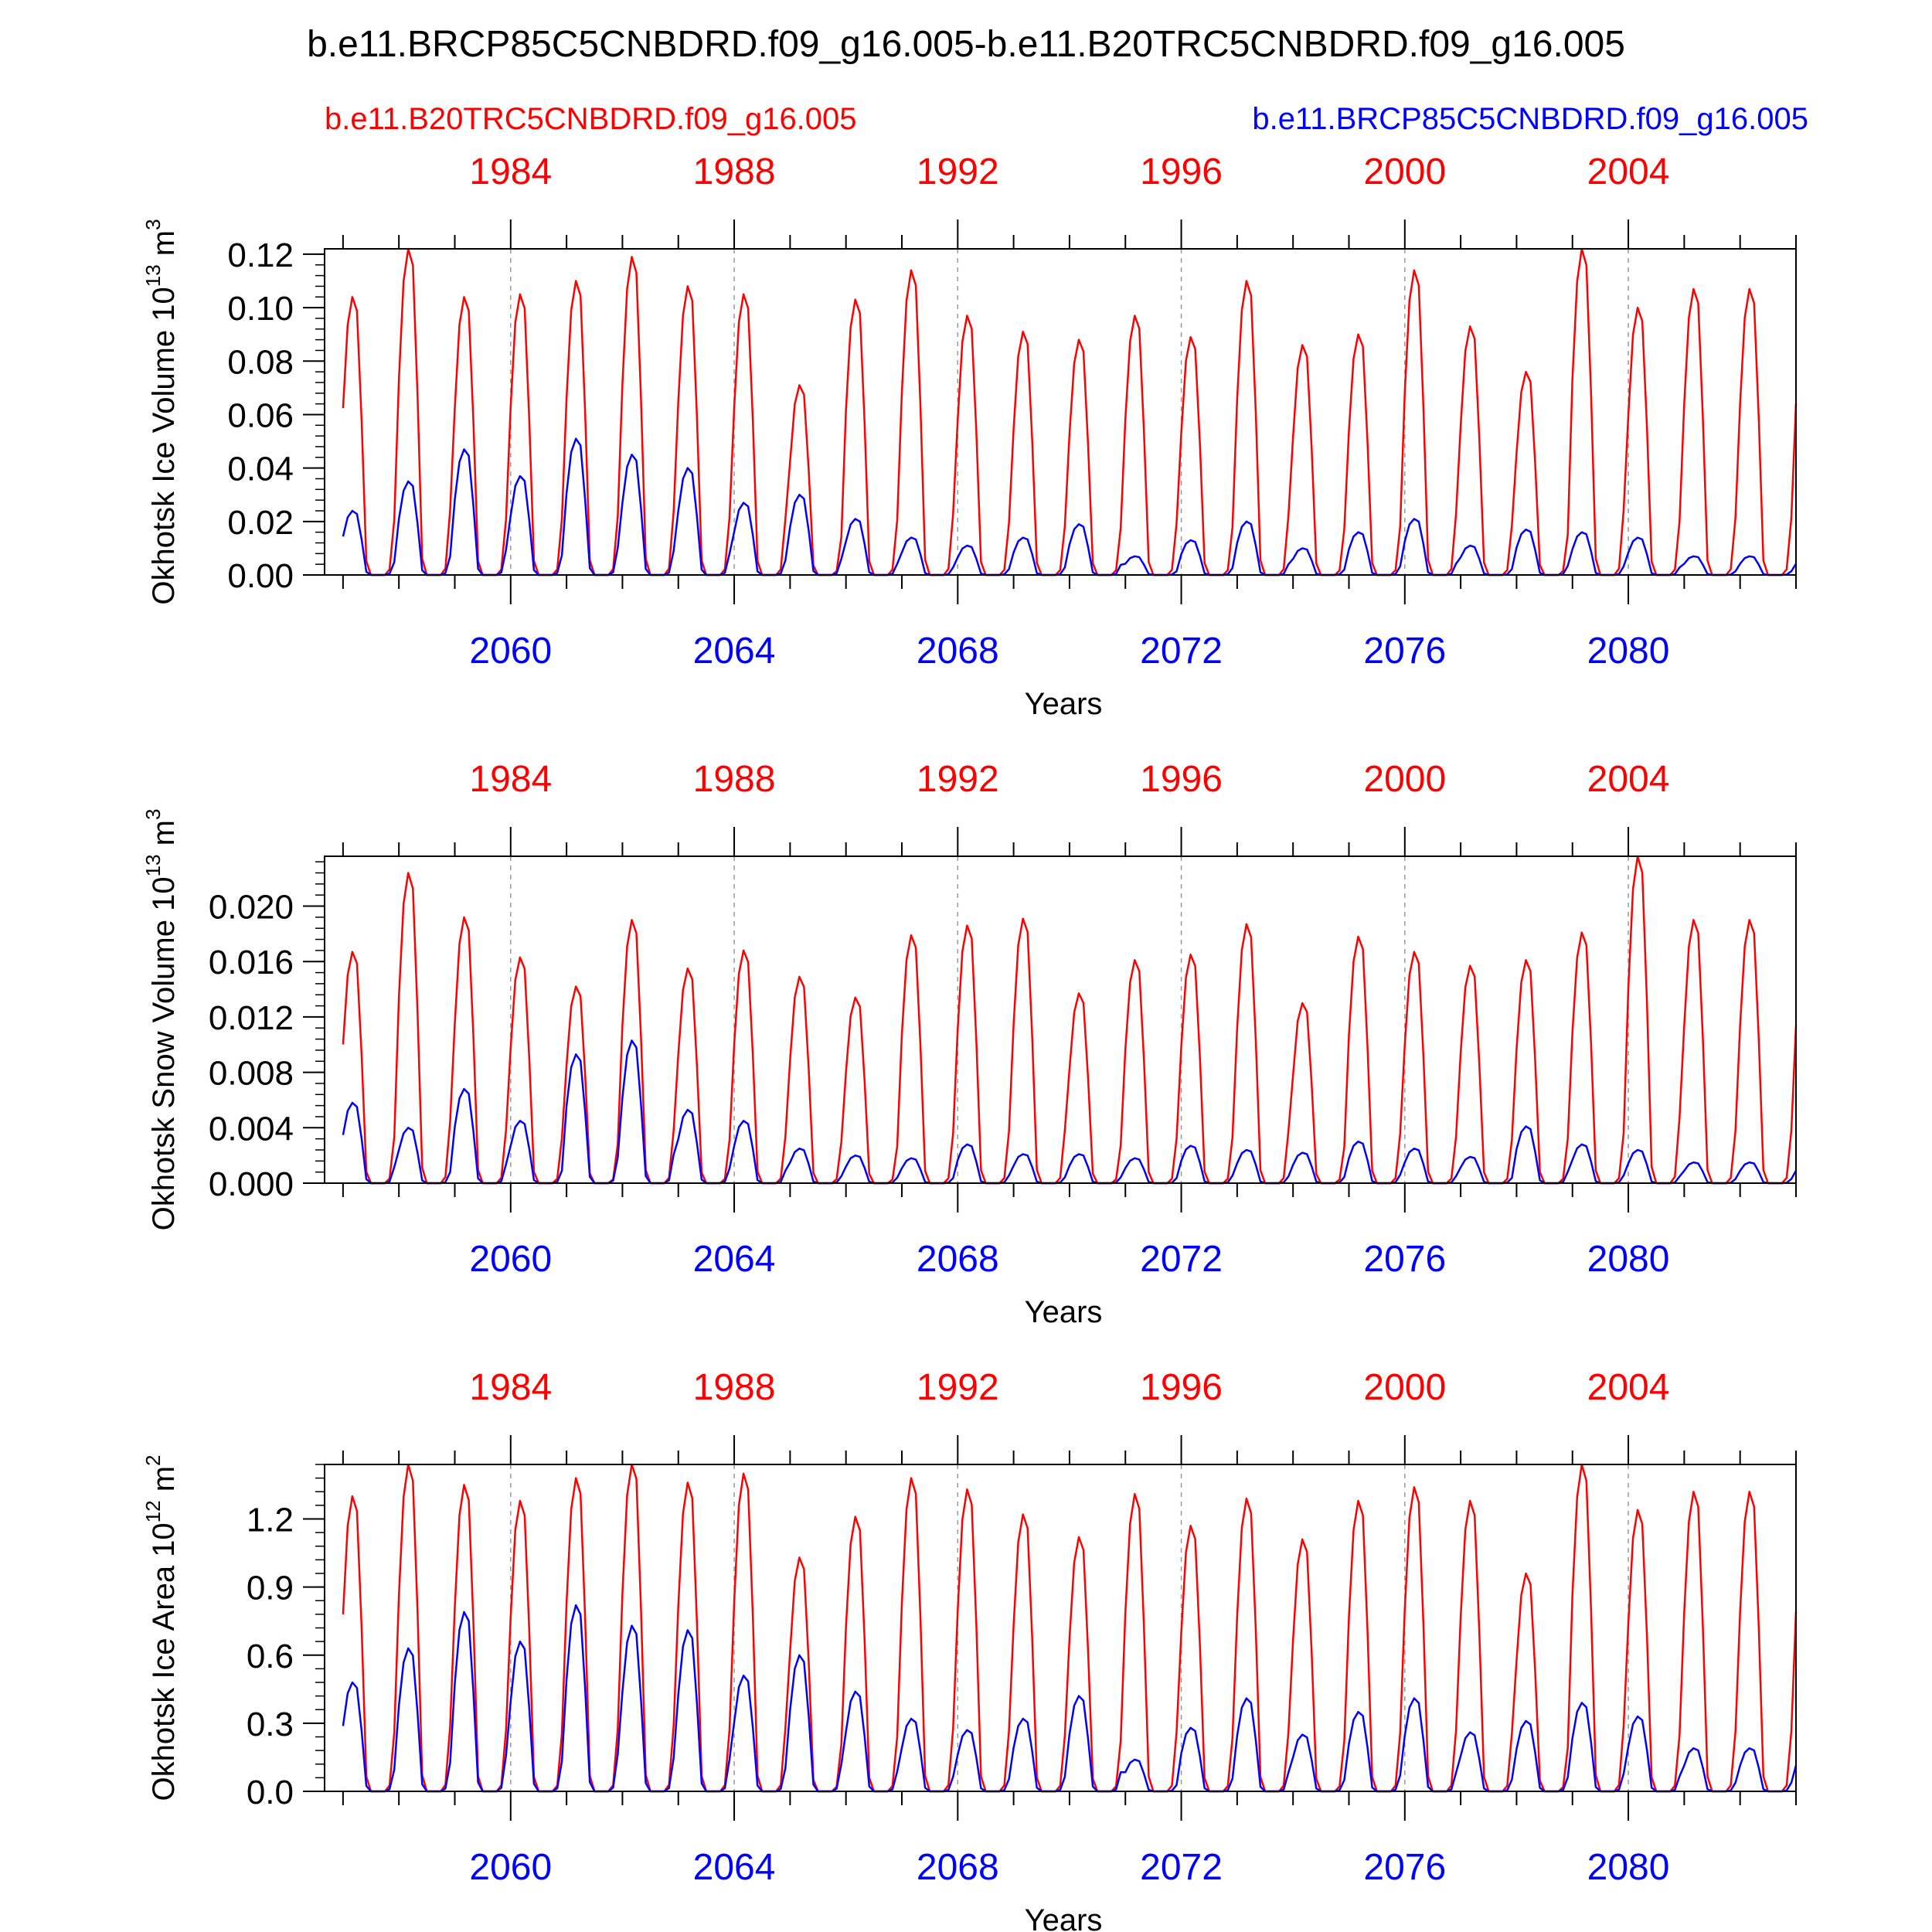 Image resolution: width=1932 pixels, height=1932 pixels. What do you see at coordinates (271, 1725) in the screenshot?
I see `y-tick-label: 0.3` at bounding box center [271, 1725].